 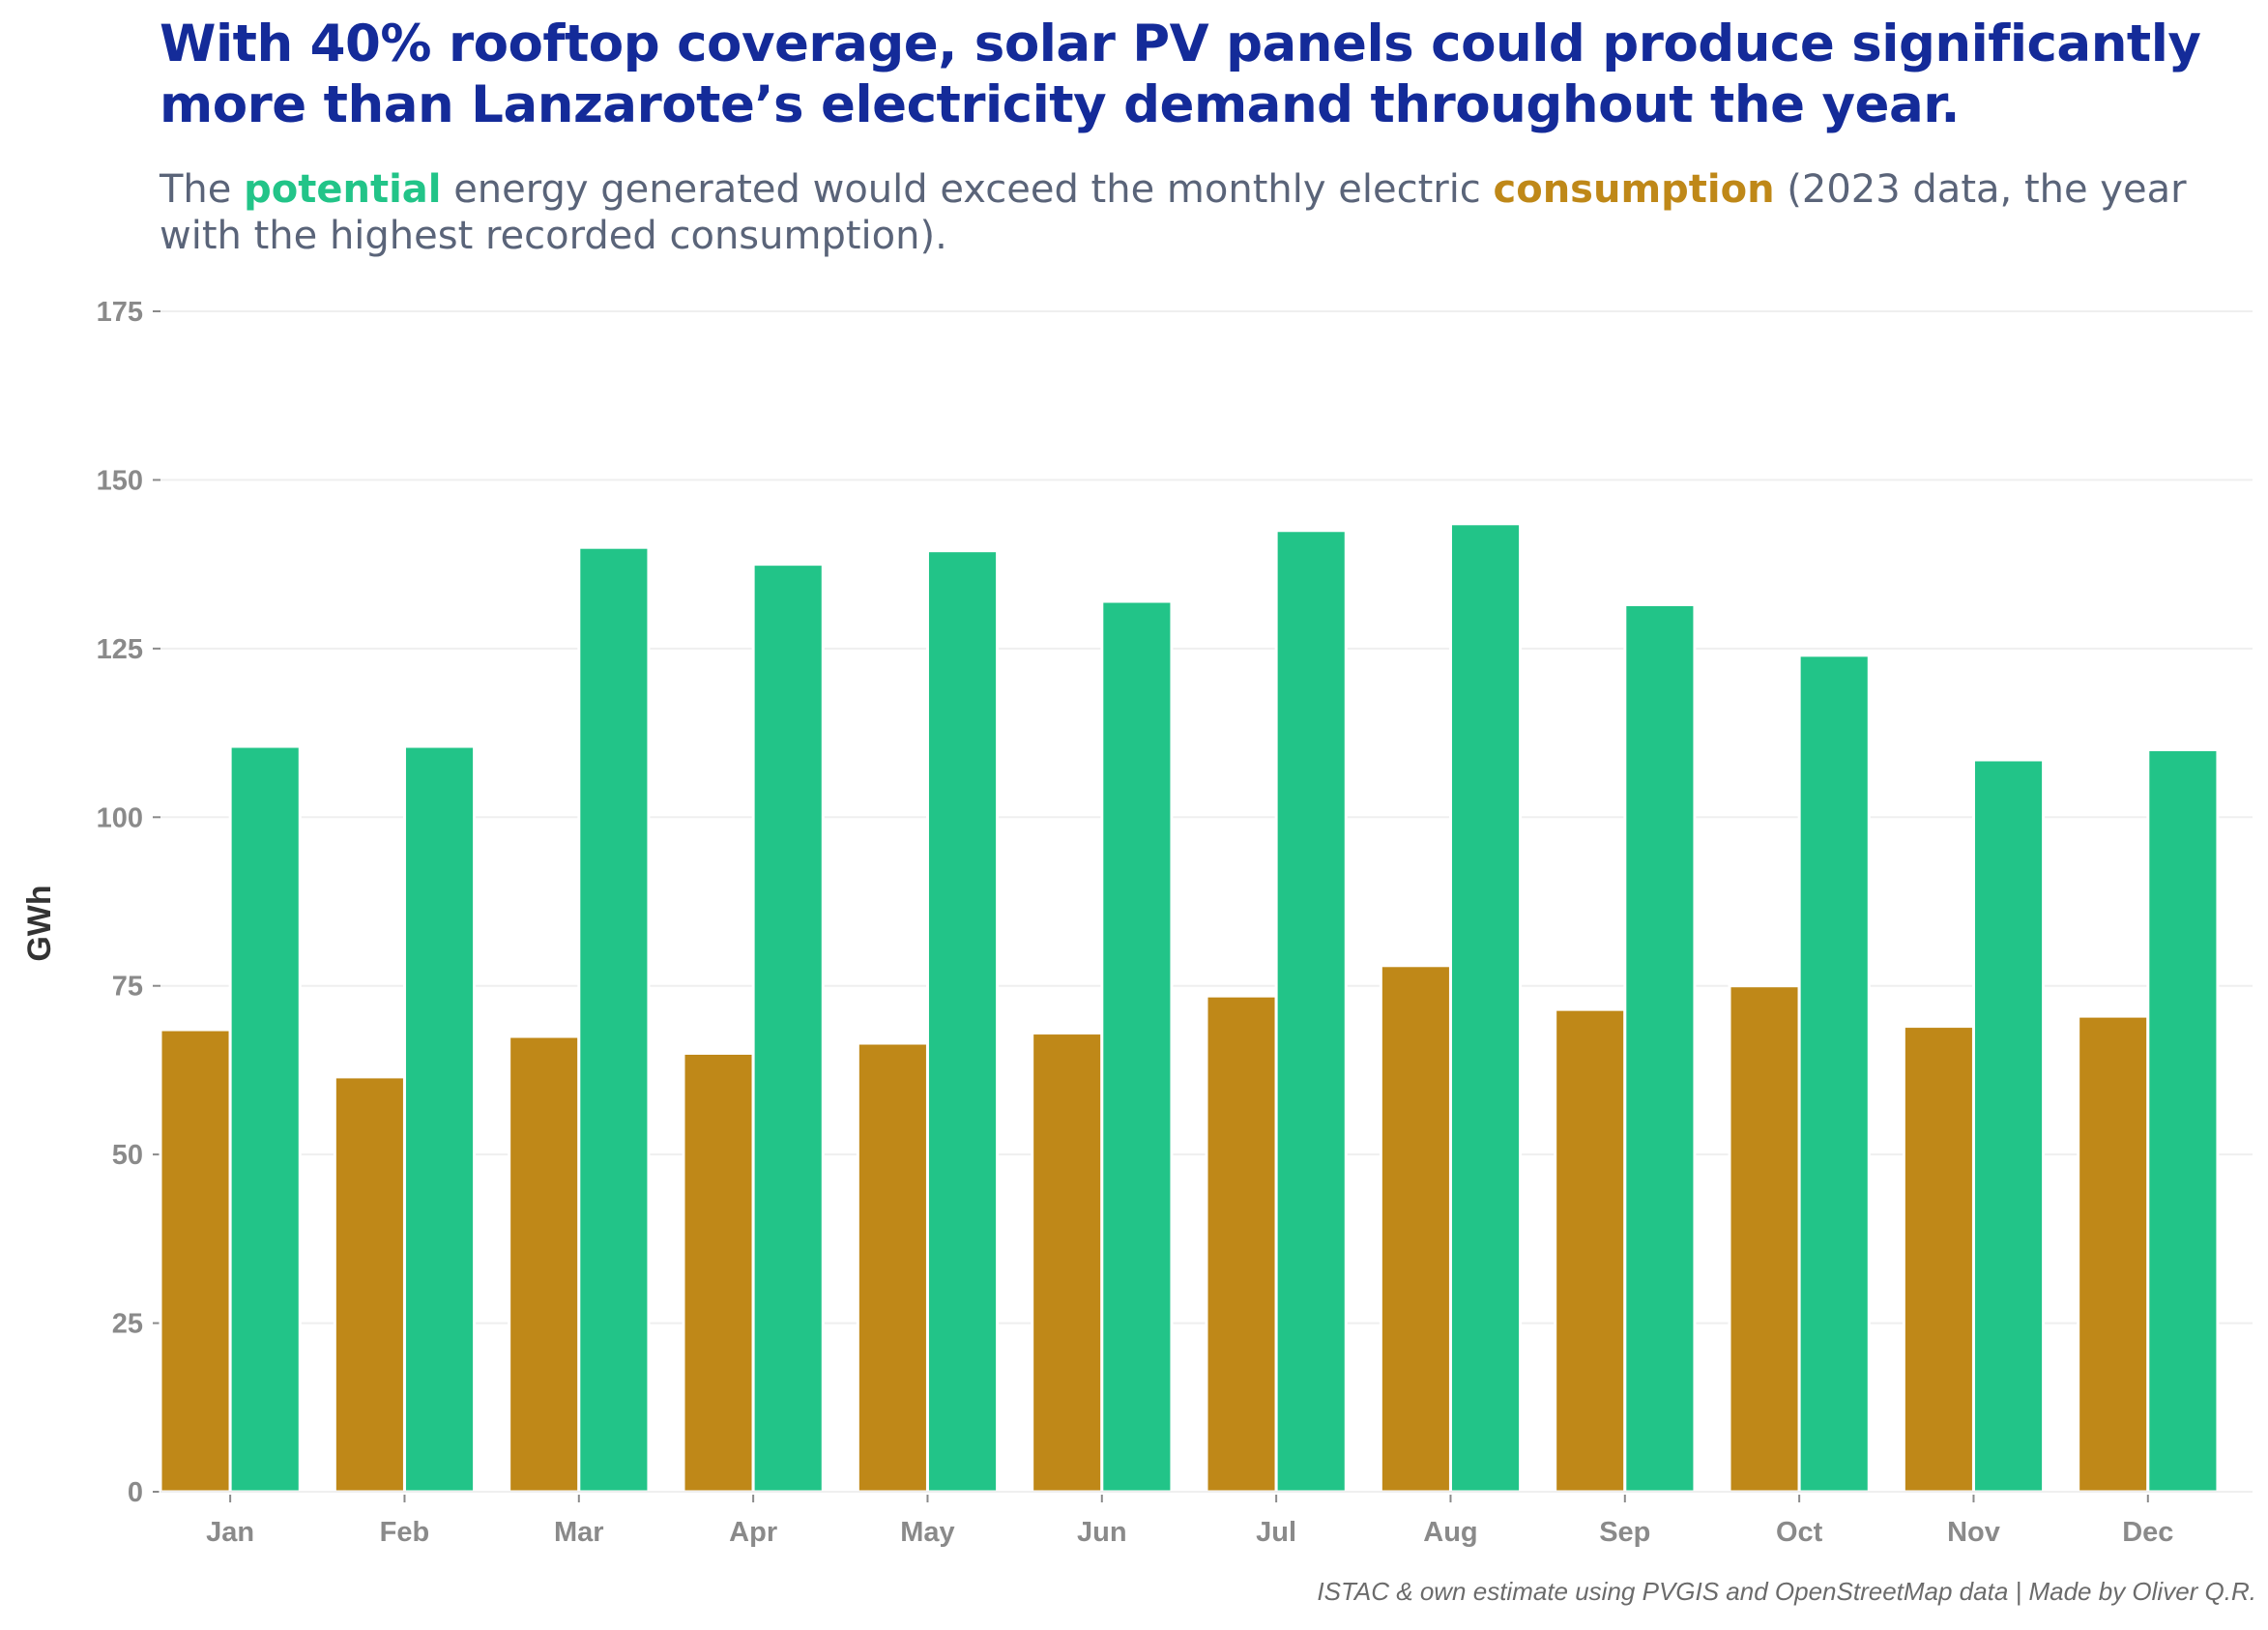 What do you see at coordinates (202, 189) in the screenshot?
I see `subtitle-text-1: The` at bounding box center [202, 189].